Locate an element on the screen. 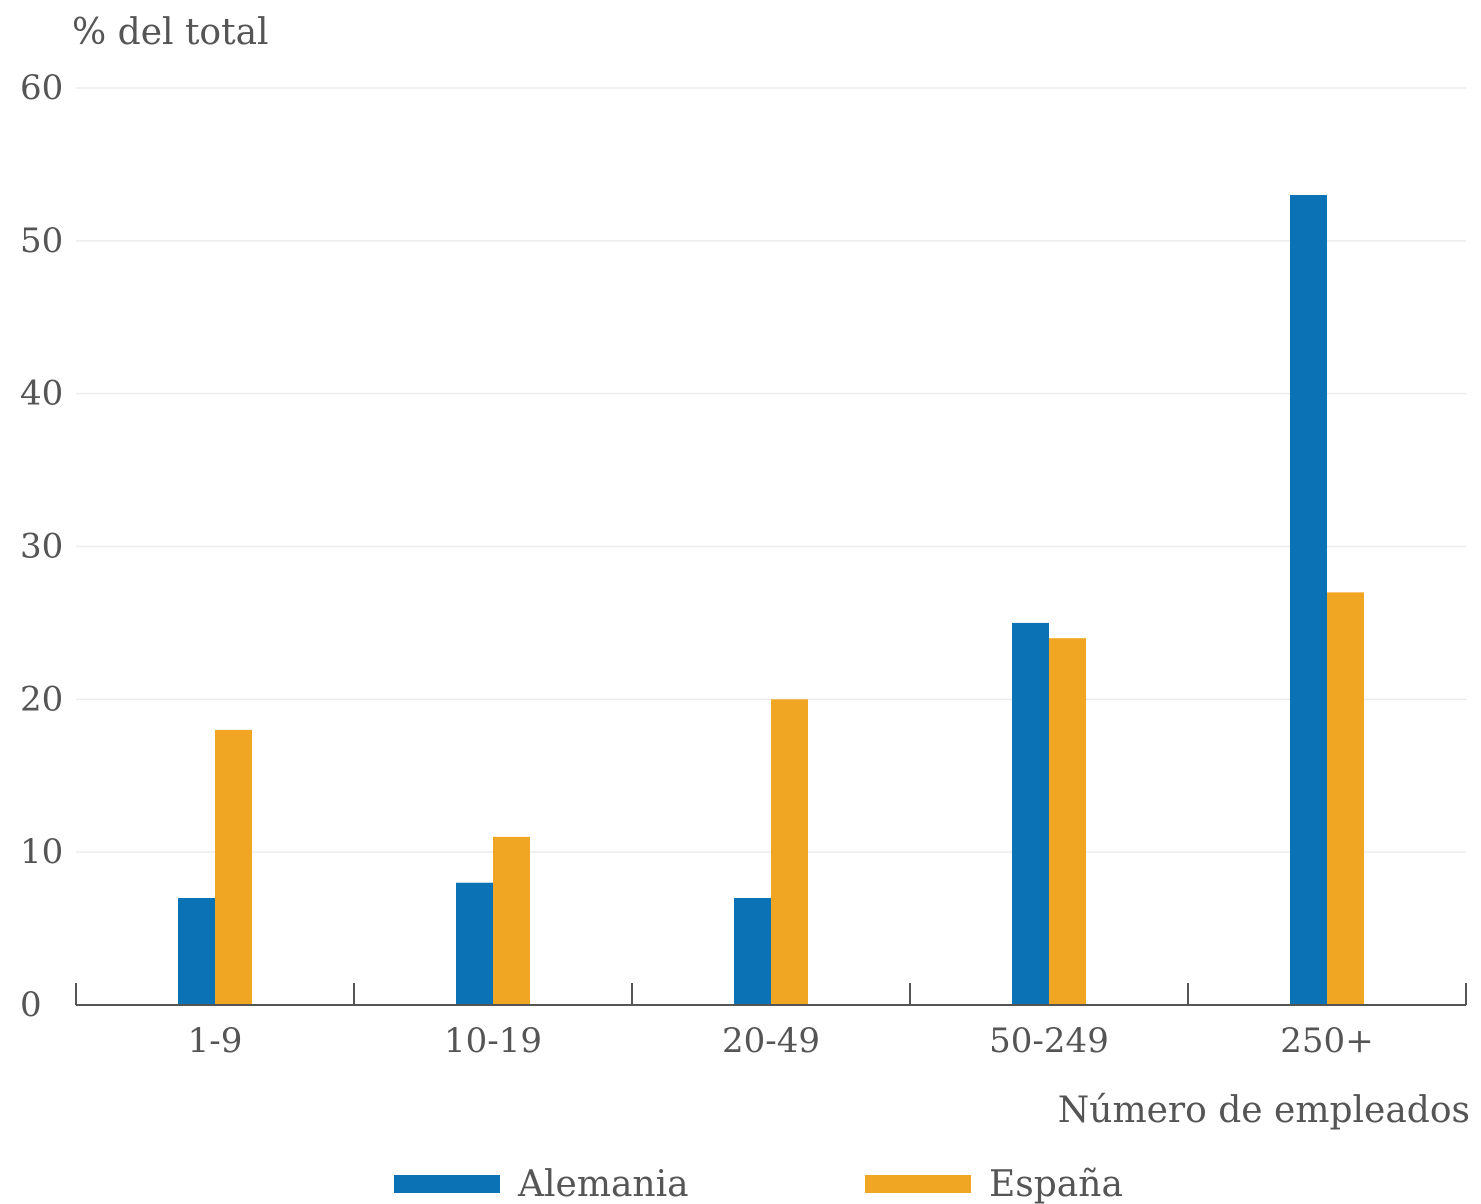  legend-label-españa: España is located at coordinates (1056, 1184).